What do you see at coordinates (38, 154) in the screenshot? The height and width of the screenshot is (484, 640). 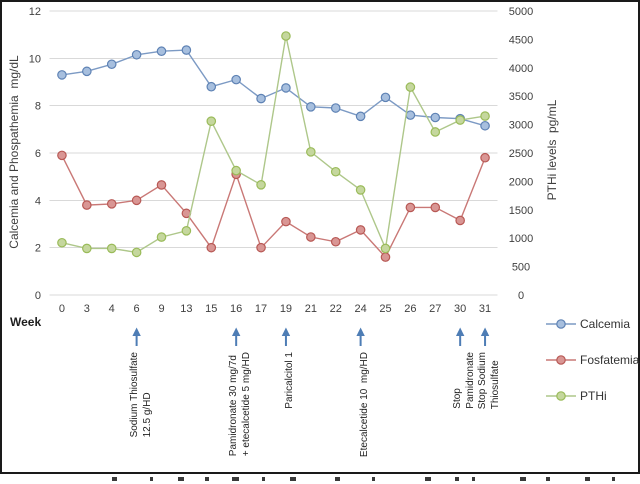 I see `left-axis-tick-label: 6` at bounding box center [38, 154].